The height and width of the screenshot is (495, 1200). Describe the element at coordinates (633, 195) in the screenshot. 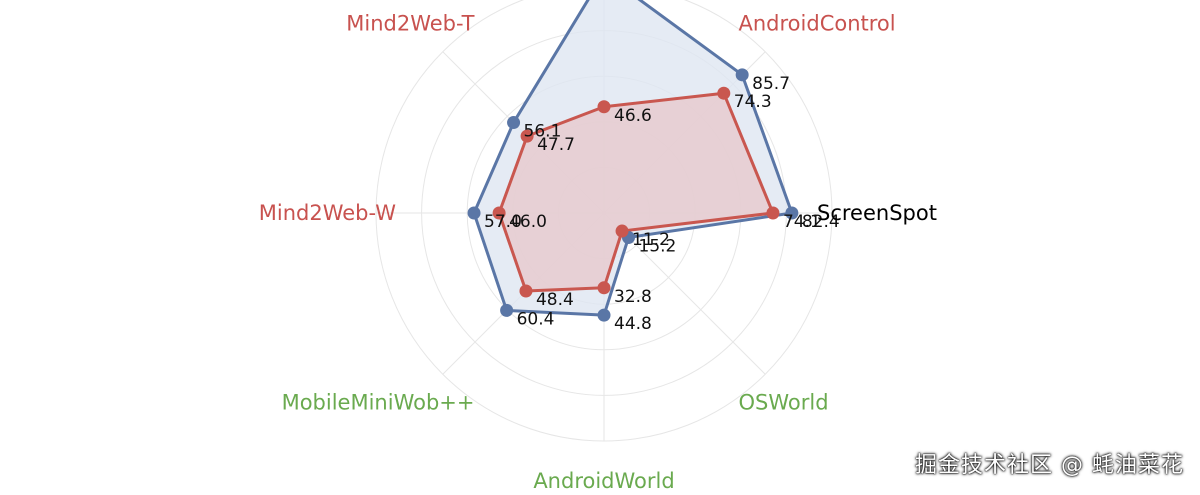

I see `radar-markers` at that location.